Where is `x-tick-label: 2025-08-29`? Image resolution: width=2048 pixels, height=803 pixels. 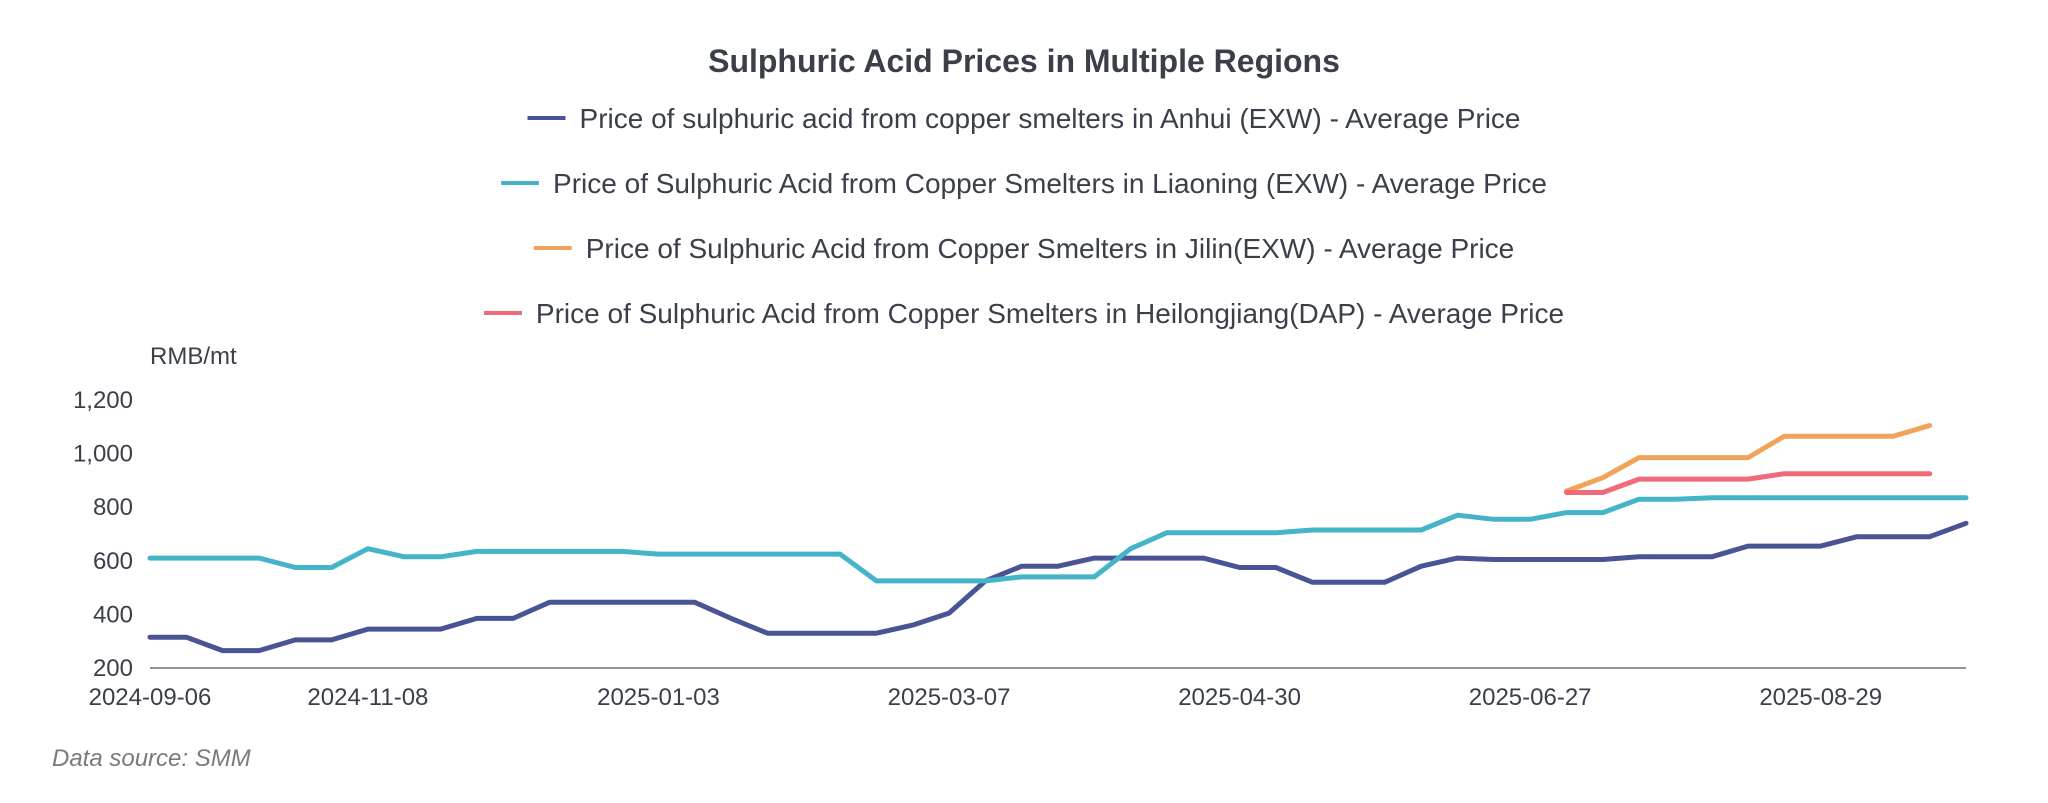
x-tick-label: 2025-08-29 is located at coordinates (1820, 697).